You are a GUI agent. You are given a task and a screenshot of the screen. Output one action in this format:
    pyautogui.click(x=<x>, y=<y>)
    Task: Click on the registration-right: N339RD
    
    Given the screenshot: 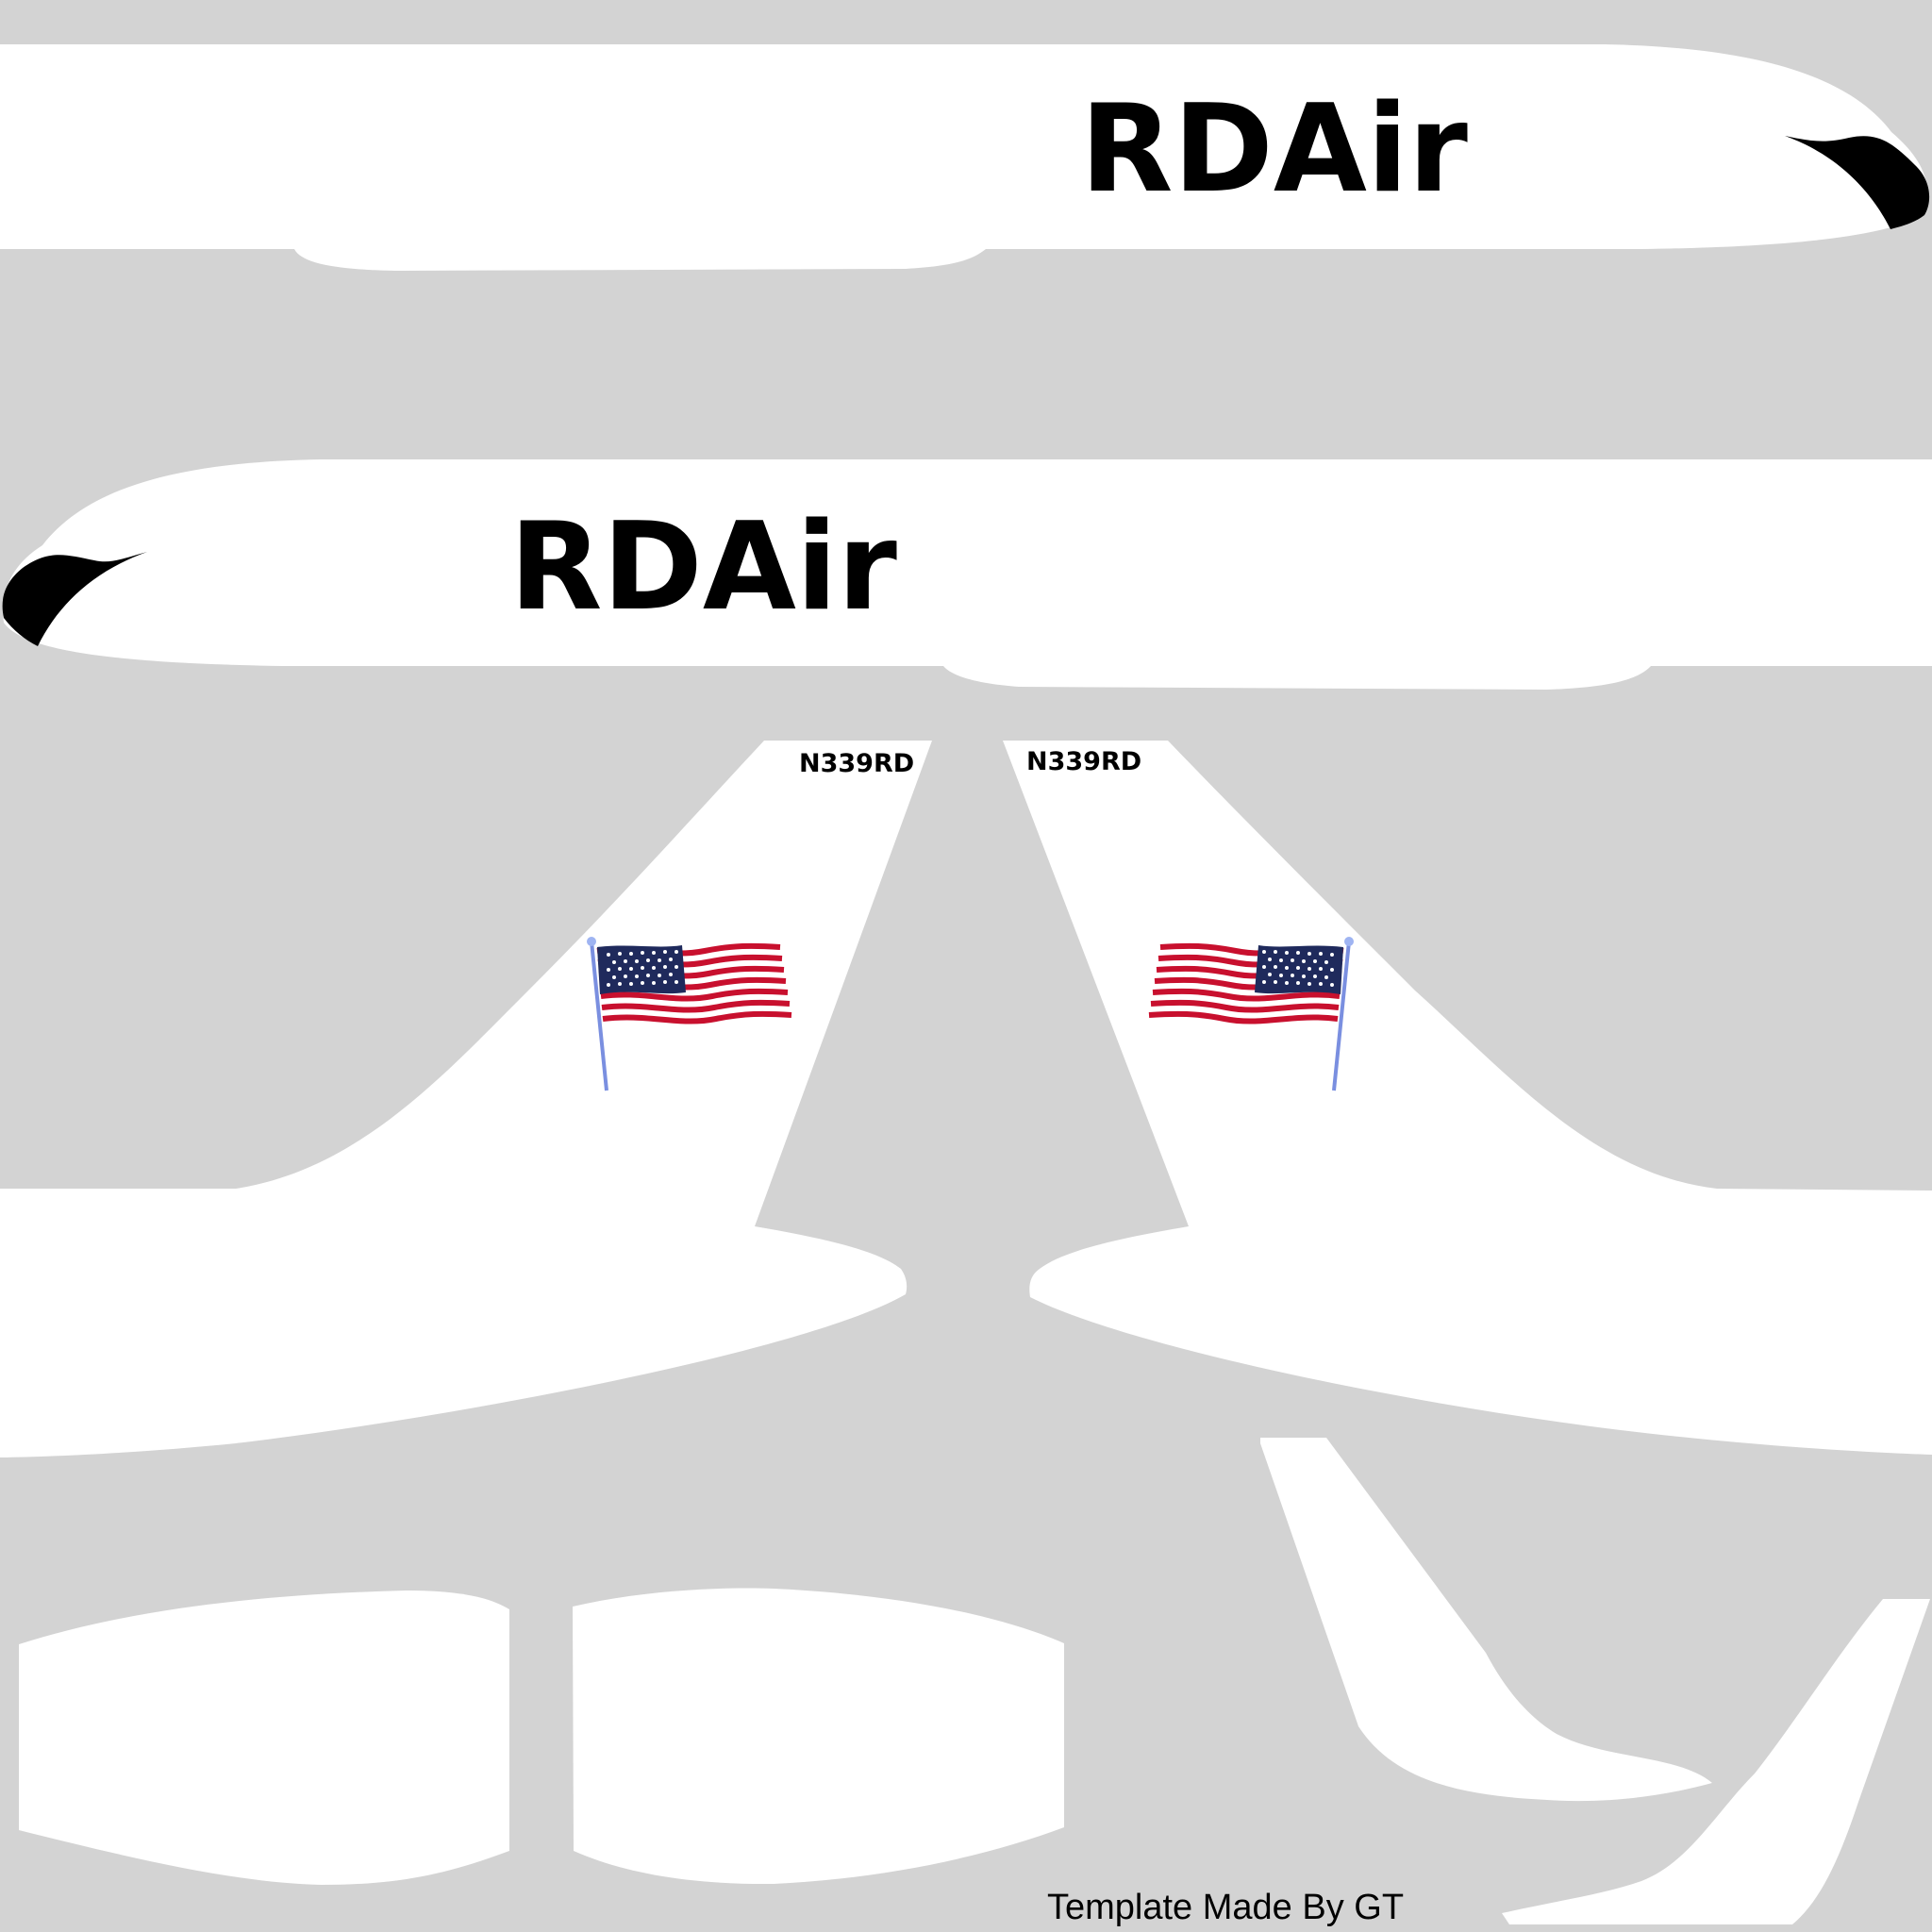 What is the action you would take?
    pyautogui.click(x=1084, y=762)
    